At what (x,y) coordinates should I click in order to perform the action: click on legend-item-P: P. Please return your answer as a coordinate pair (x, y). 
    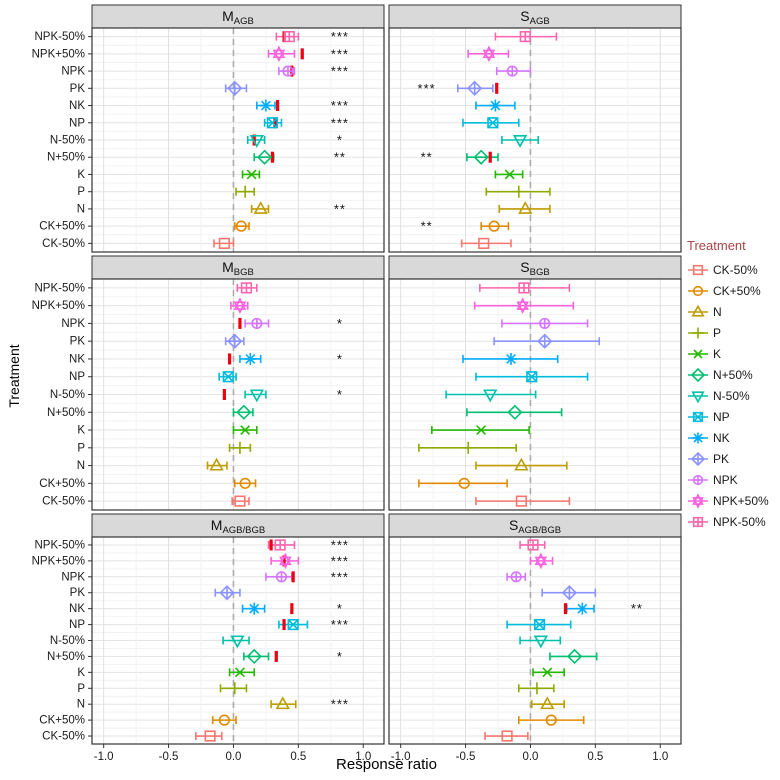
    Looking at the image, I should click on (733, 332).